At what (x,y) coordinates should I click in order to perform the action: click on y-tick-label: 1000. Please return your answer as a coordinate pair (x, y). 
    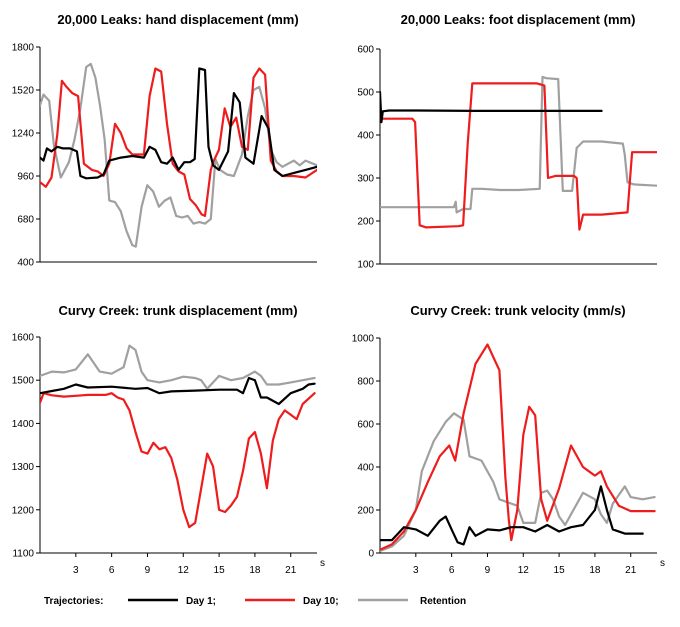
    Looking at the image, I should click on (363, 339).